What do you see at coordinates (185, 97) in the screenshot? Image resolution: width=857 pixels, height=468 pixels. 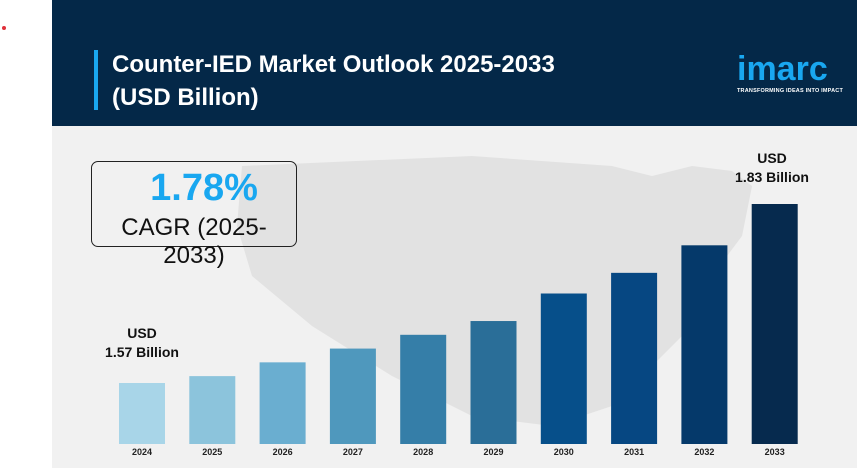 I see `title-line-2: (USD Billion)` at bounding box center [185, 97].